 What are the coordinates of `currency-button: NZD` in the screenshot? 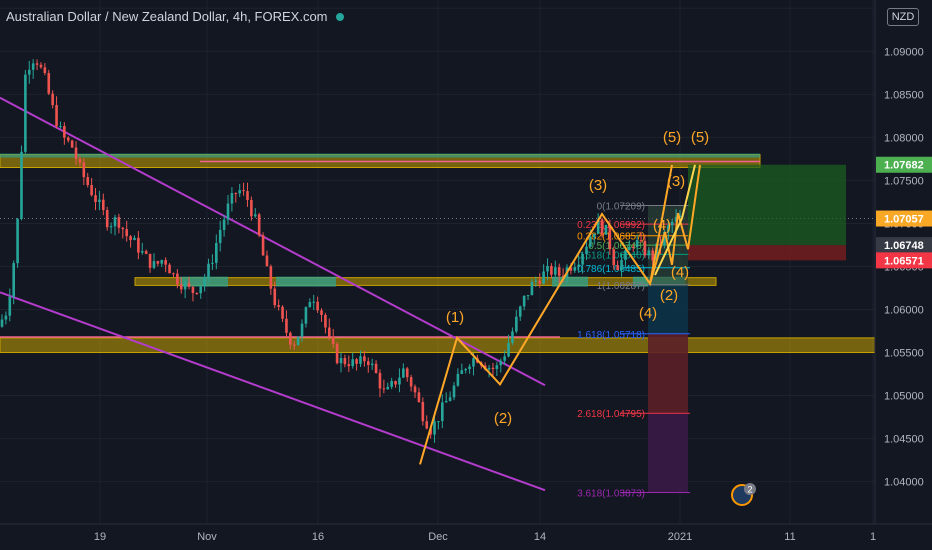 It's located at (903, 17).